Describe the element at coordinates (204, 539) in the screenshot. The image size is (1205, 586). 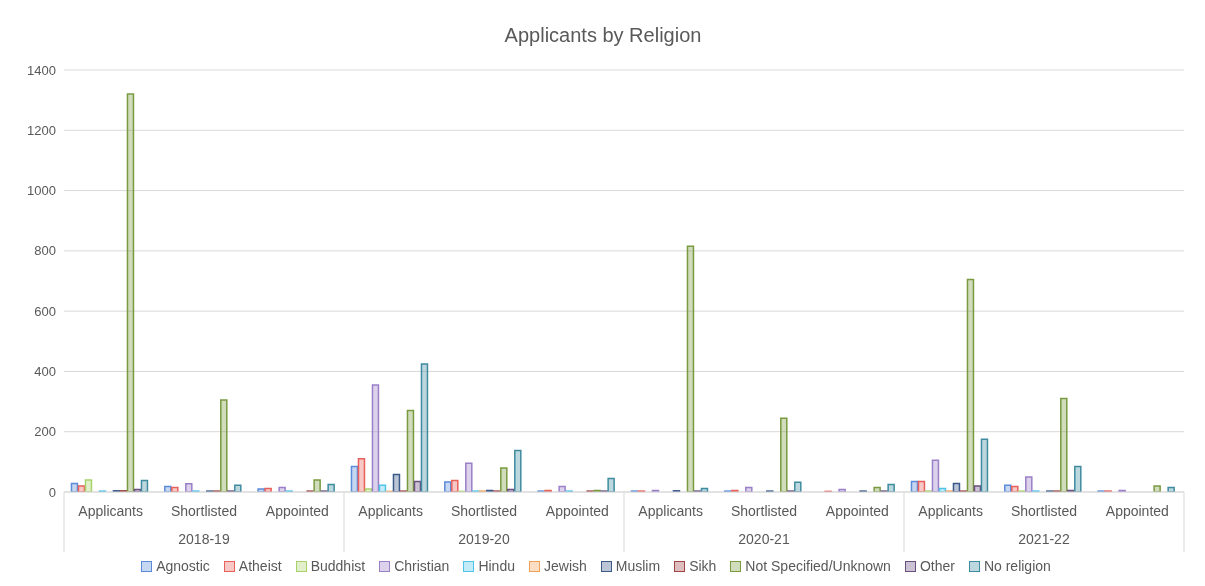
I see `text: 2018-19` at that location.